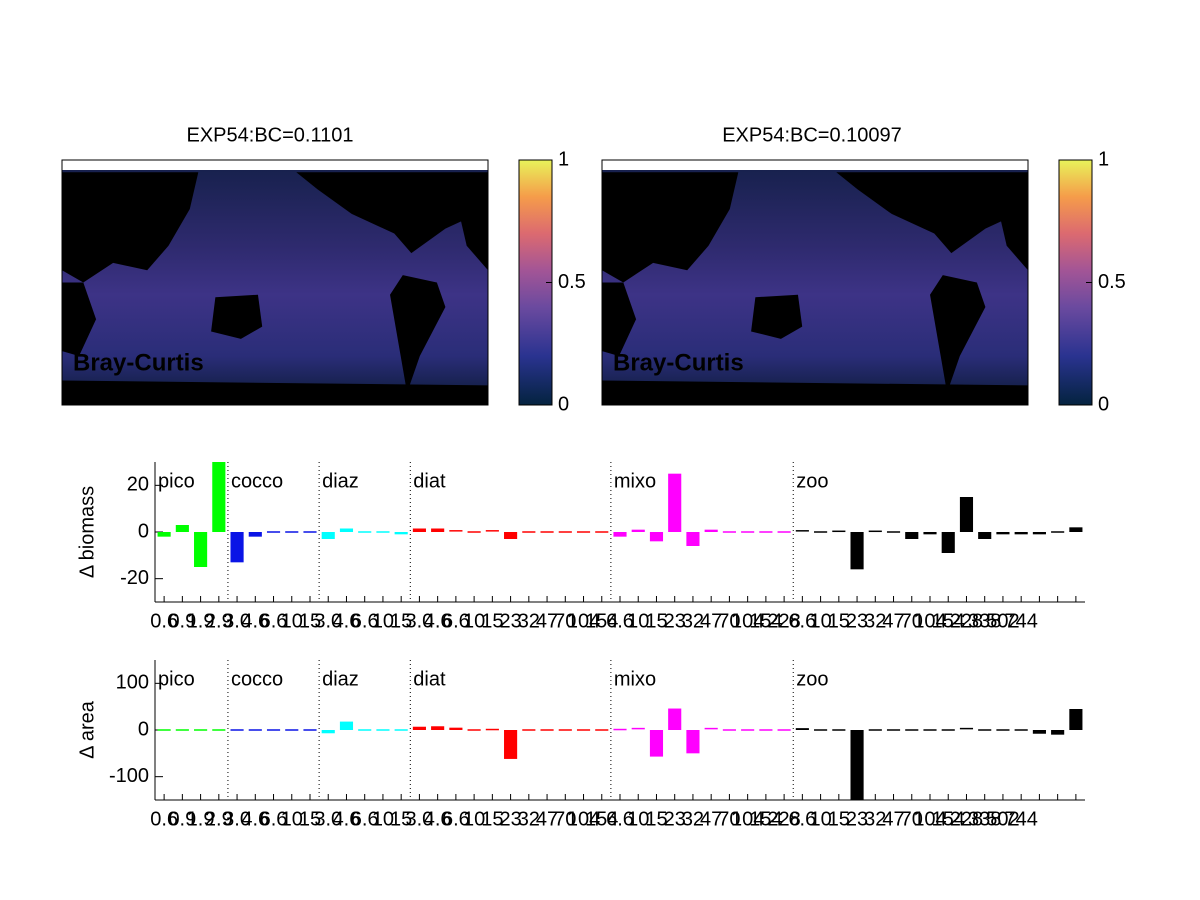 This screenshot has height=900, width=1200. I want to click on y-tick-label: 0, so click(143, 531).